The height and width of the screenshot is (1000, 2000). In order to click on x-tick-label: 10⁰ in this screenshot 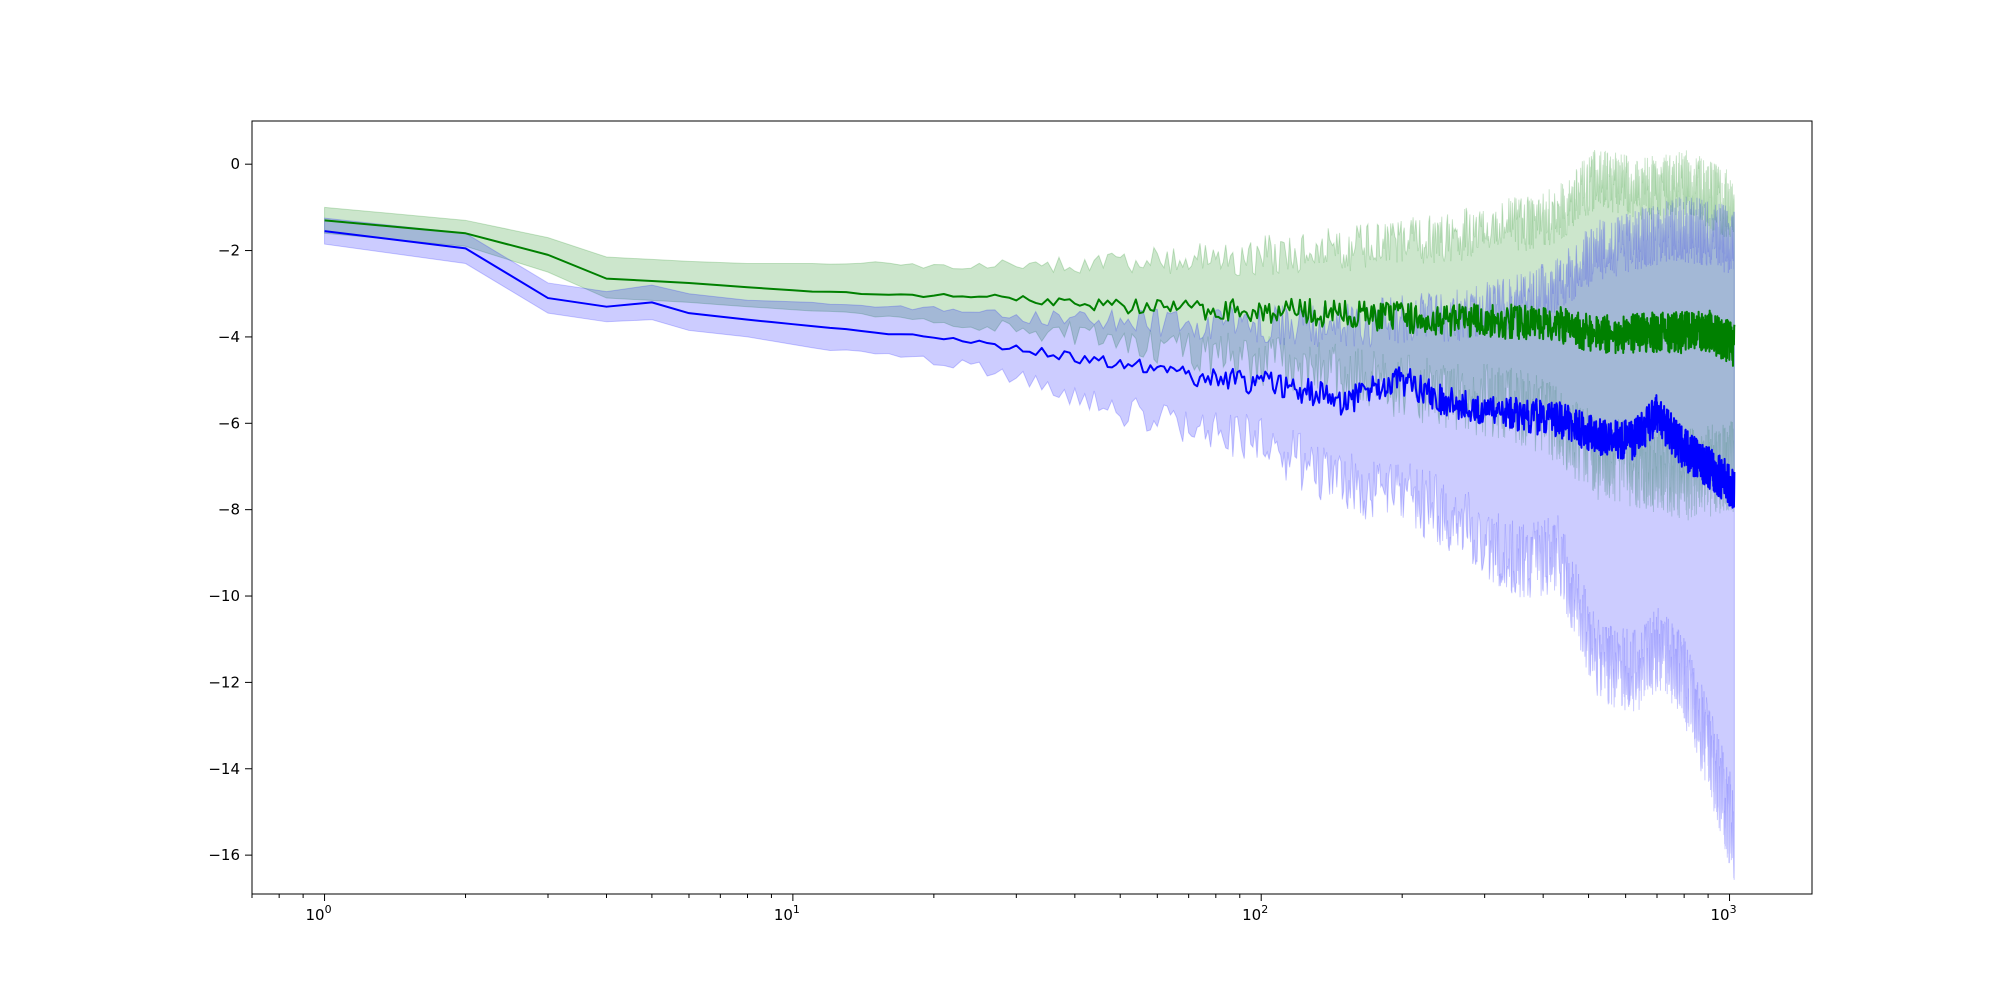, I will do `click(318, 913)`.